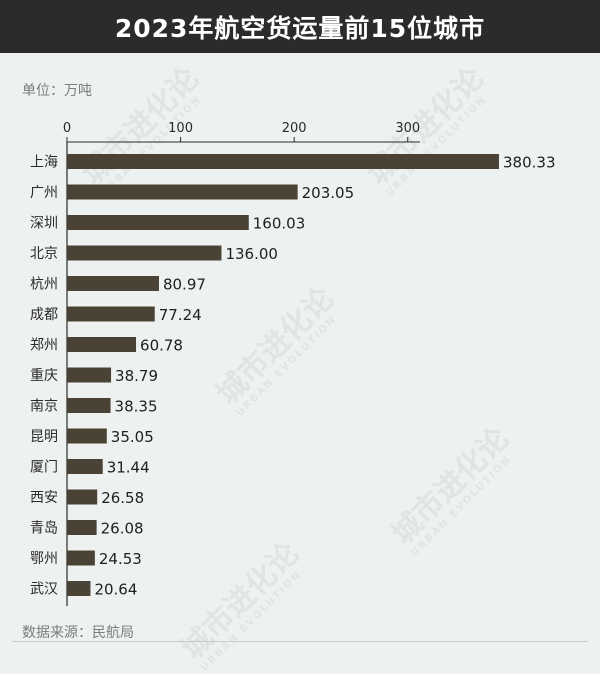 This screenshot has height=674, width=600. What do you see at coordinates (44, 224) in the screenshot?
I see `category-label: 深圳` at bounding box center [44, 224].